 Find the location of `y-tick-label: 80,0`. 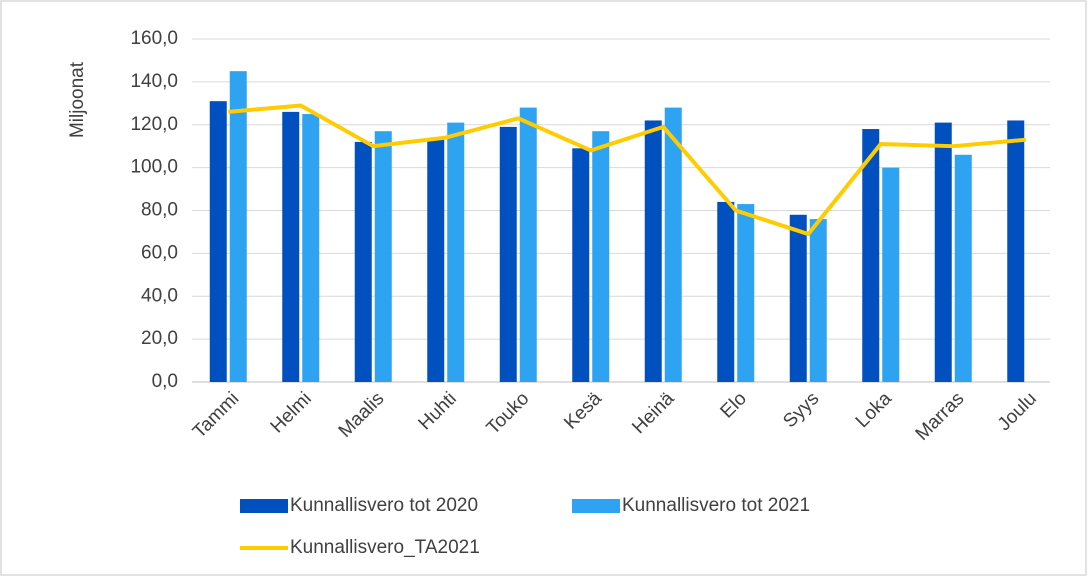

y-tick-label: 80,0 is located at coordinates (159, 210).